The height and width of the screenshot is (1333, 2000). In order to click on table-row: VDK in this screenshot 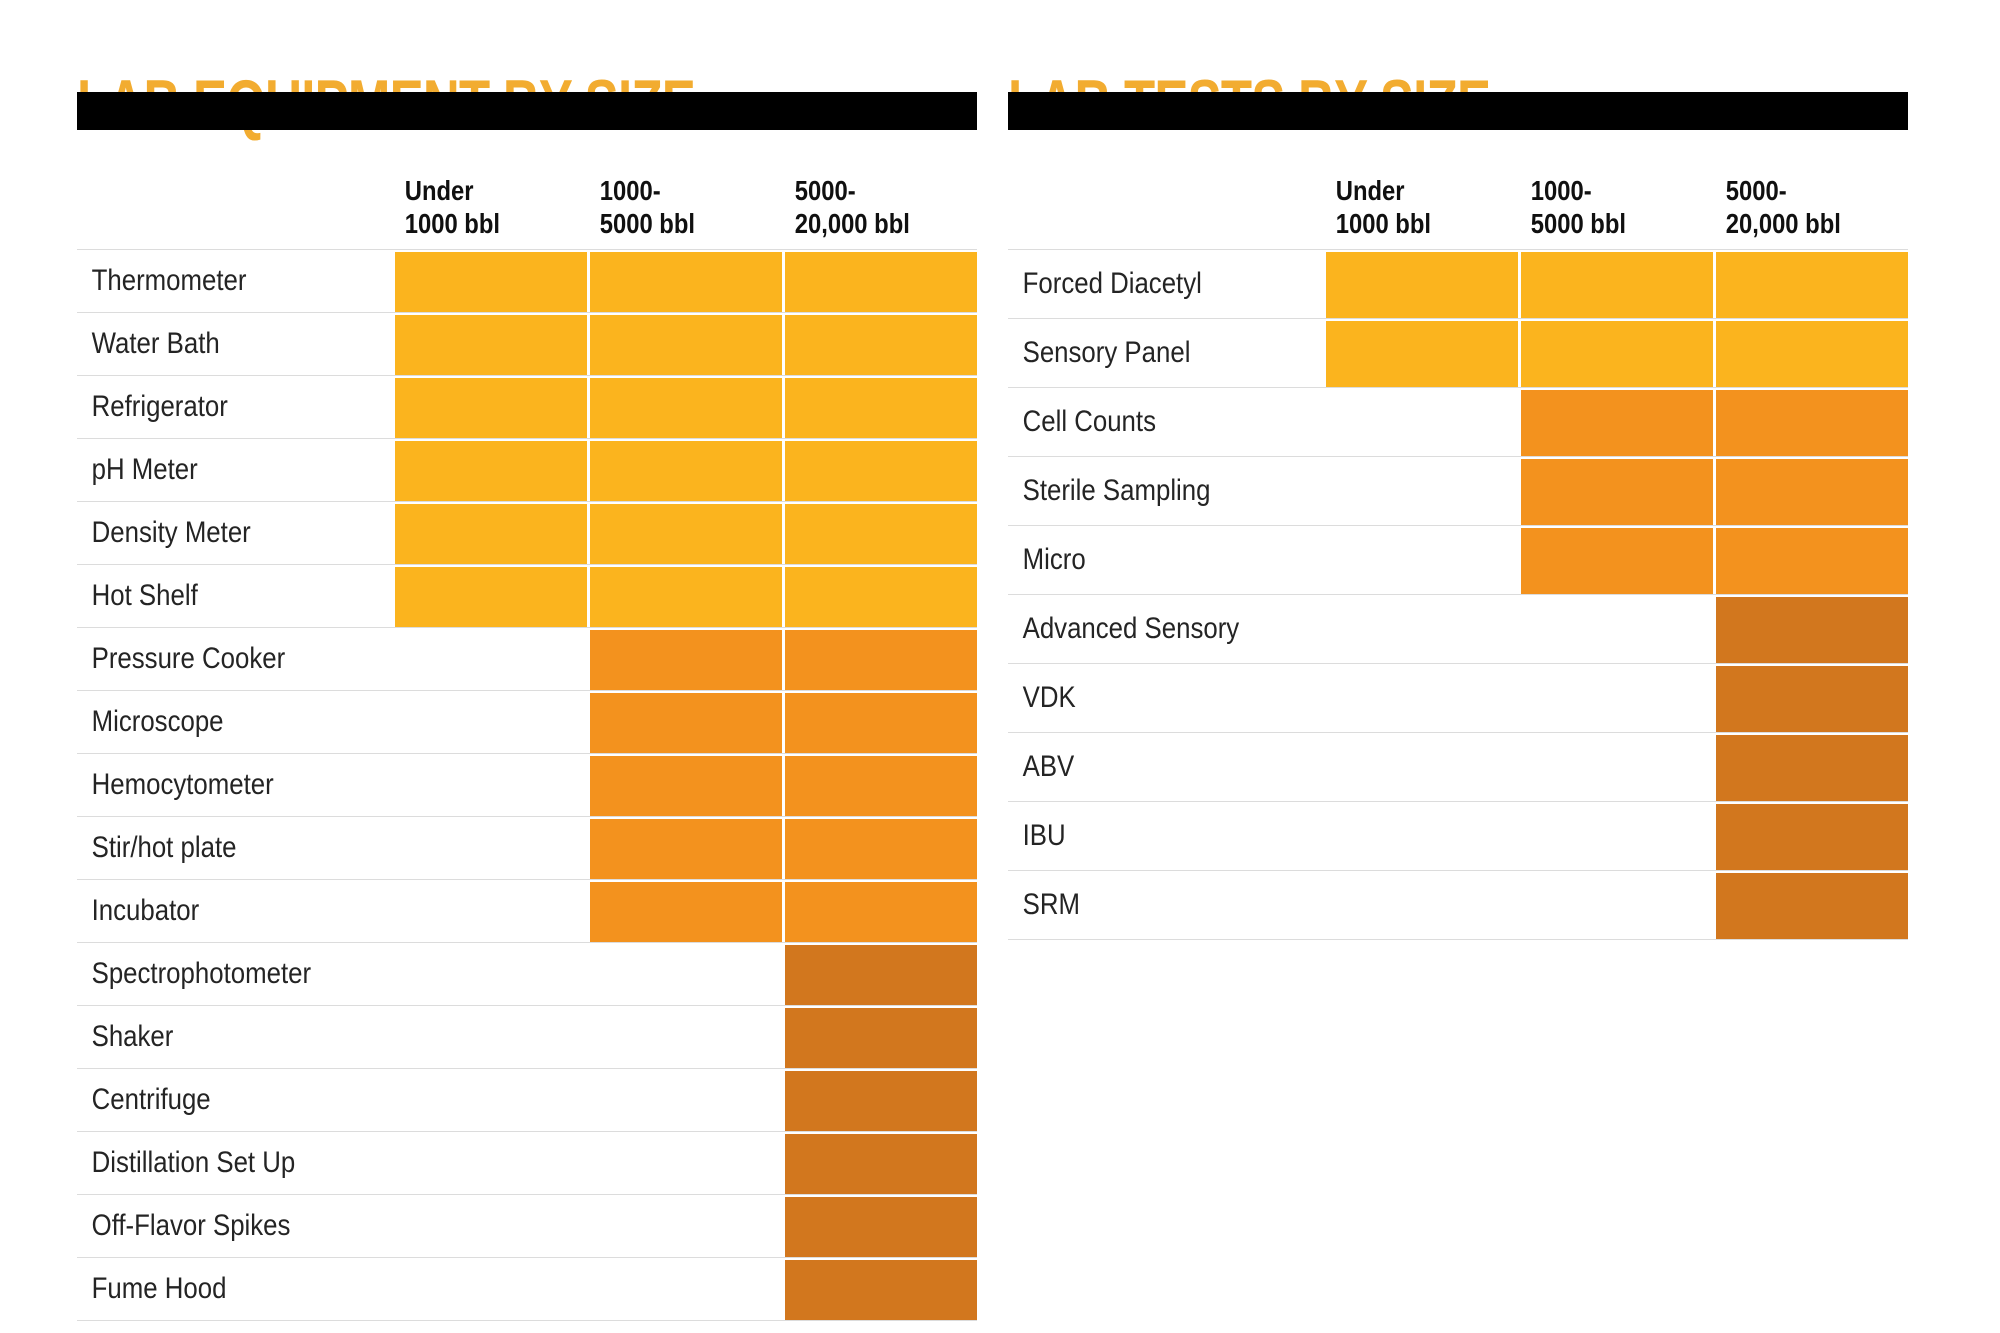, I will do `click(1458, 697)`.